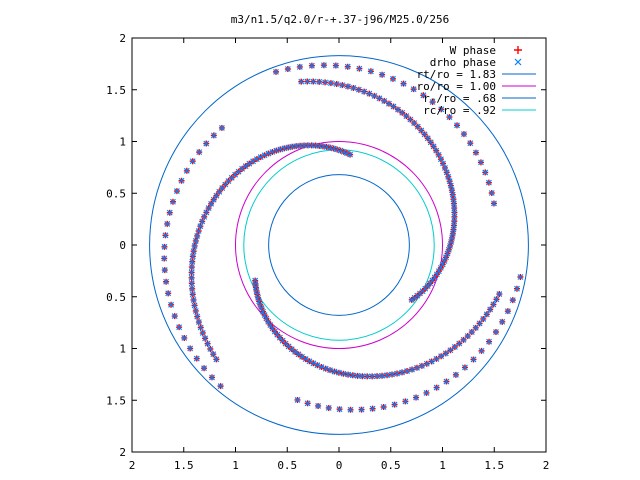  What do you see at coordinates (456, 86) in the screenshot?
I see `legend-label: ro/ro = 1.00` at bounding box center [456, 86].